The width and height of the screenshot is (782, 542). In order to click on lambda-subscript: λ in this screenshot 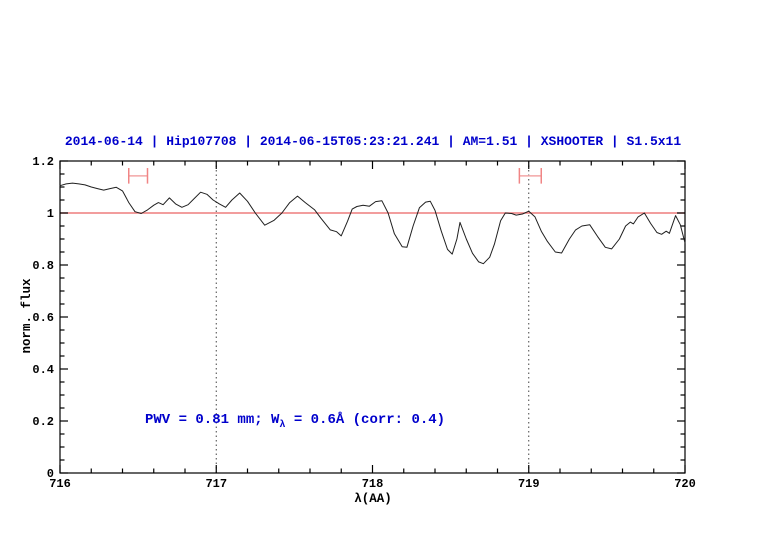, I will do `click(282, 425)`.